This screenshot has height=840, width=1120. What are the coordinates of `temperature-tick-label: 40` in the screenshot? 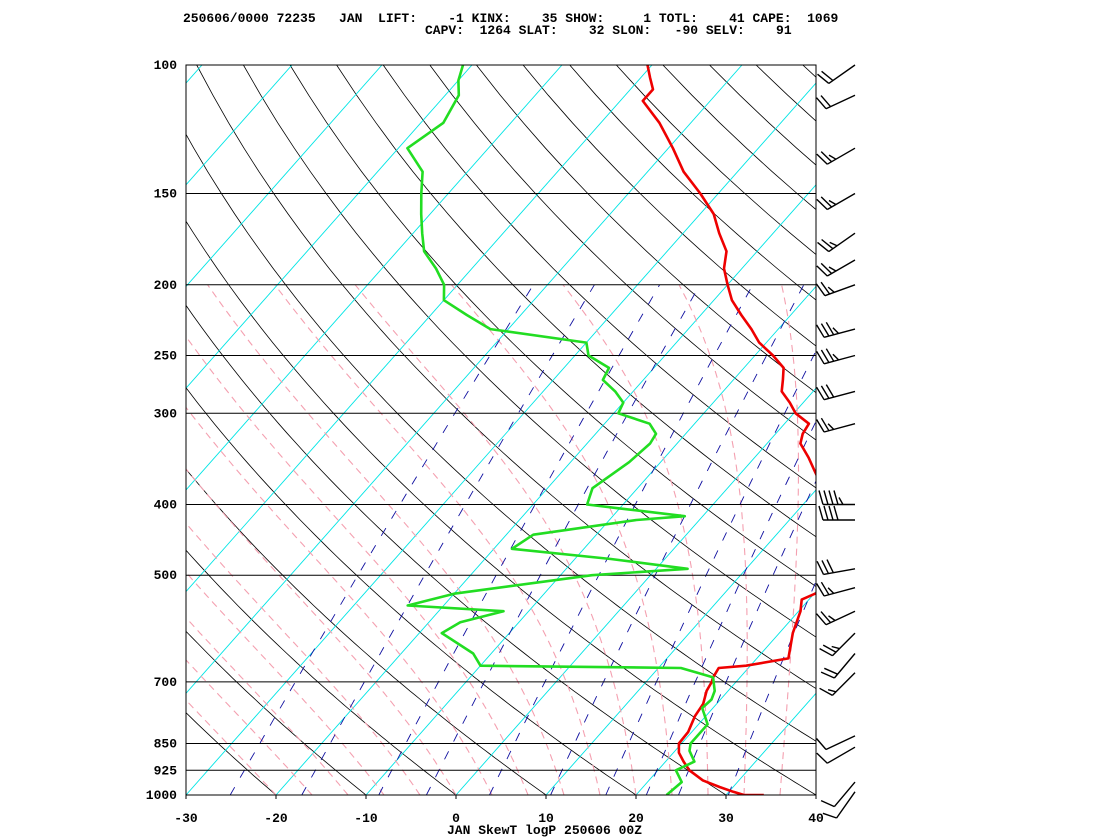 It's located at (816, 818).